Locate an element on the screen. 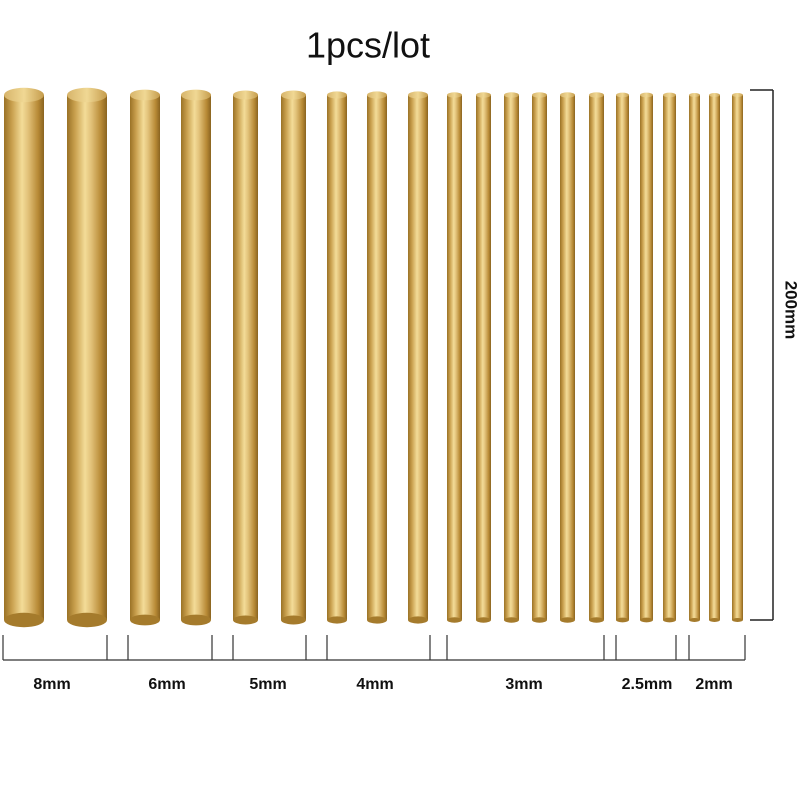 The image size is (800, 800). length-label: 200mm is located at coordinates (791, 310).